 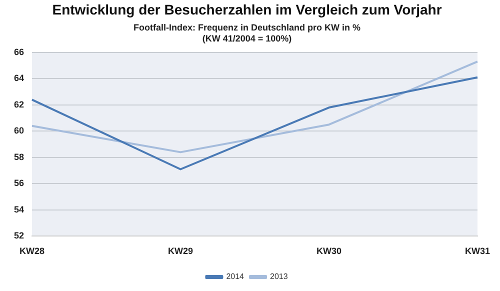 I want to click on x-tick-label: KW28, so click(x=32, y=251).